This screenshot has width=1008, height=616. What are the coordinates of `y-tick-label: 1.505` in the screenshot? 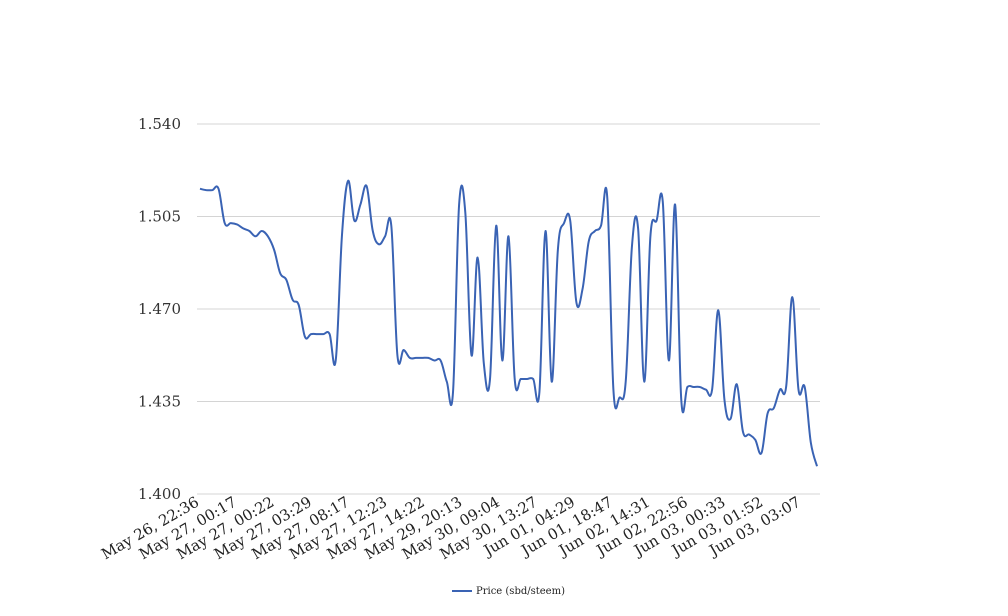 It's located at (159, 217).